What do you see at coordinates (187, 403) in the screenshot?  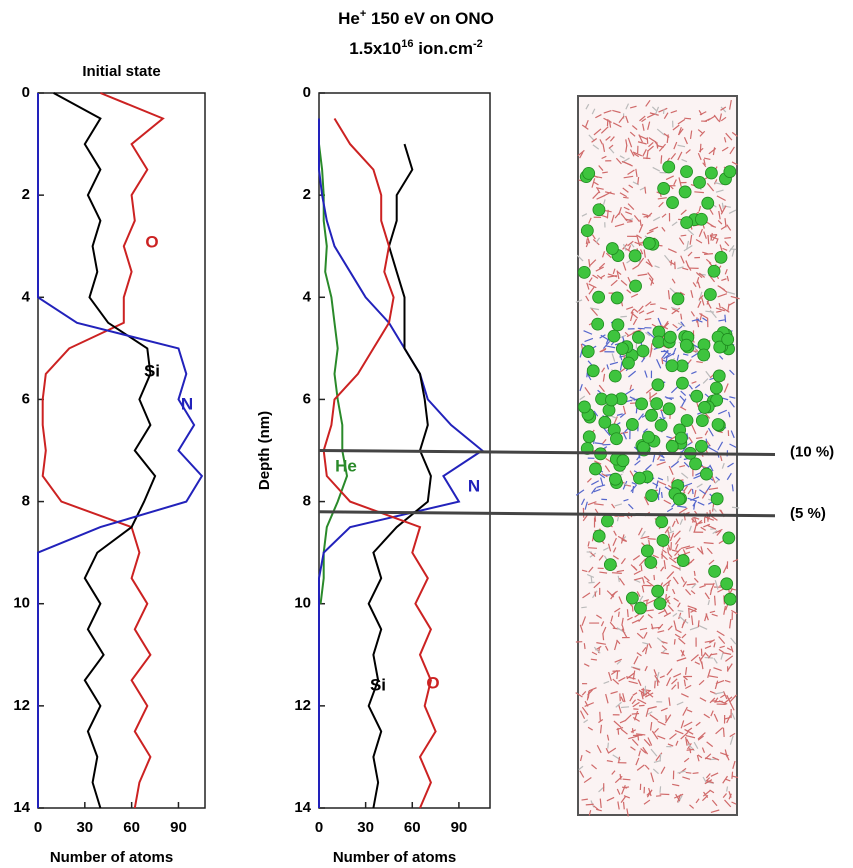 I see `series-label: N` at bounding box center [187, 403].